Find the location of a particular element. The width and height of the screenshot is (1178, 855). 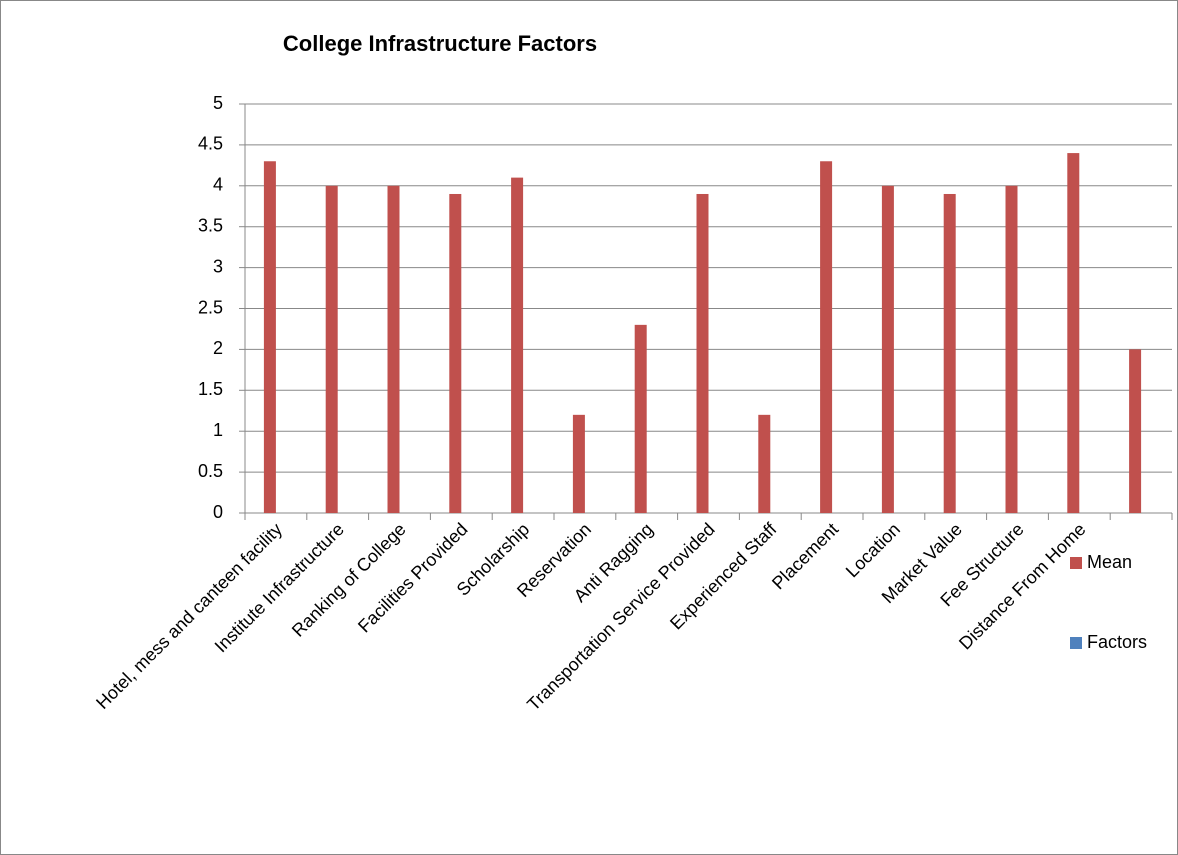

y-tick-label: 1 is located at coordinates (218, 430).